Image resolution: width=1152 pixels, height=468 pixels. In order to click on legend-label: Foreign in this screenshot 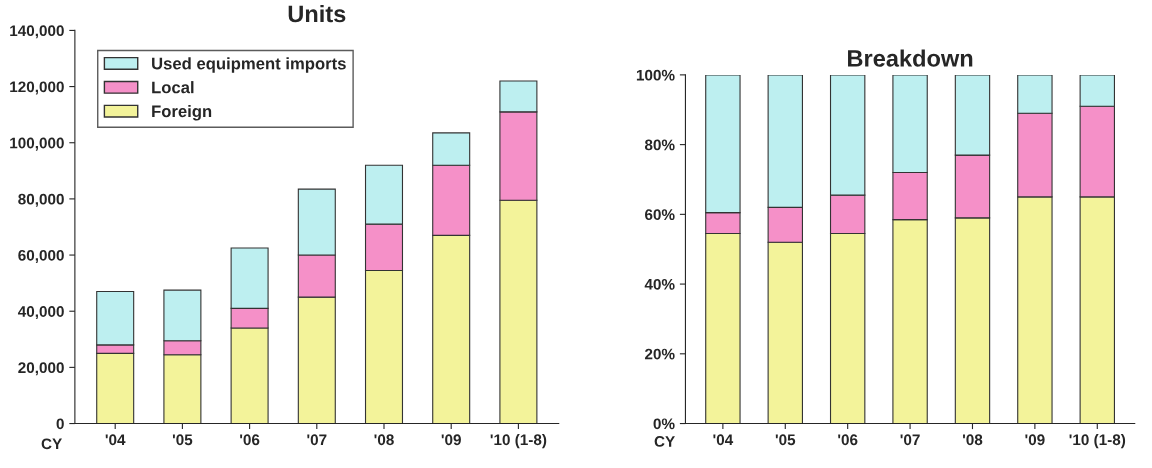, I will do `click(182, 112)`.